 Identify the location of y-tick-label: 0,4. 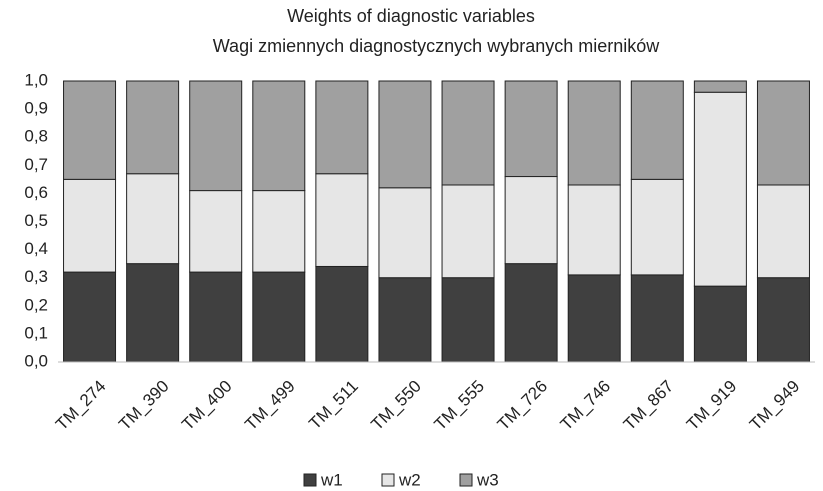
(36, 248).